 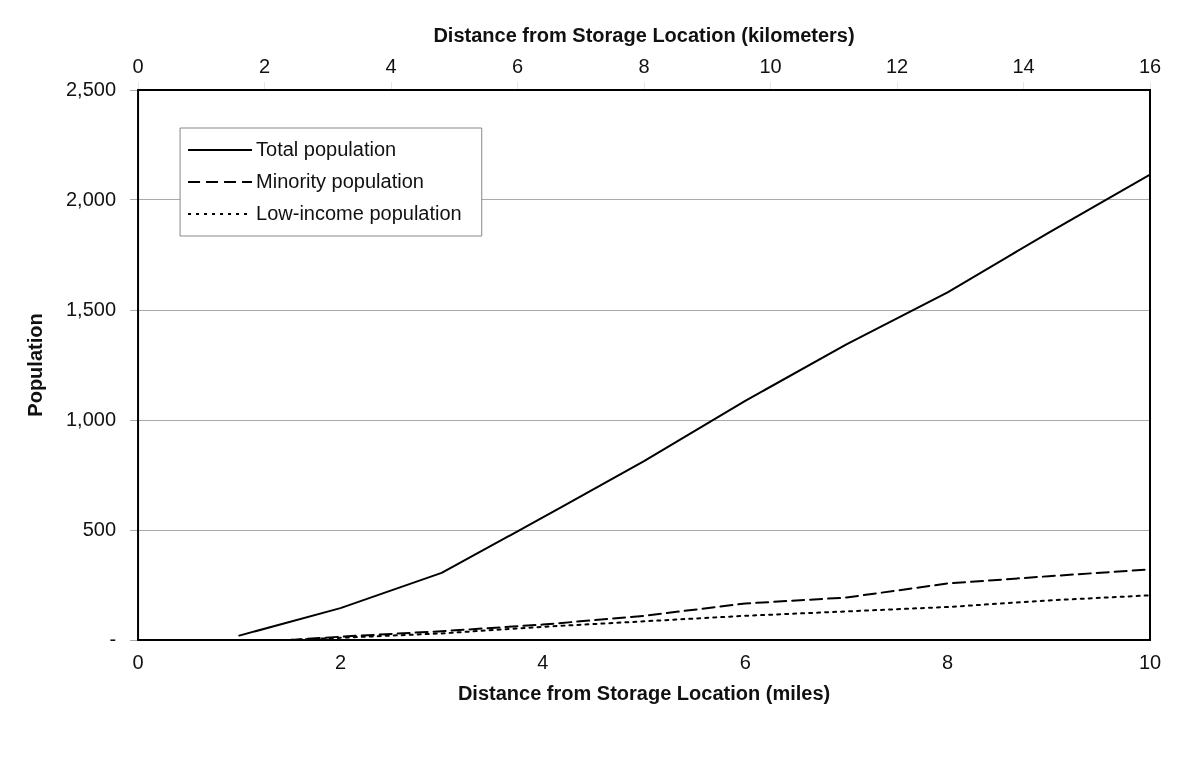 What do you see at coordinates (99, 528) in the screenshot?
I see `y-tick-label: 500` at bounding box center [99, 528].